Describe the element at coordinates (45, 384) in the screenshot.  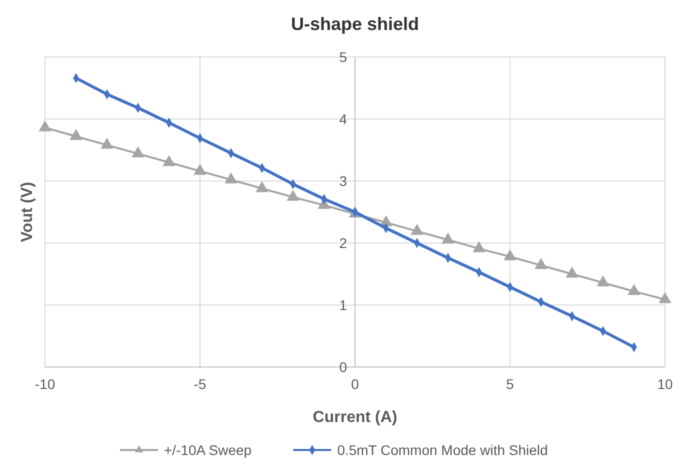
I see `x-tick-label: -10` at that location.